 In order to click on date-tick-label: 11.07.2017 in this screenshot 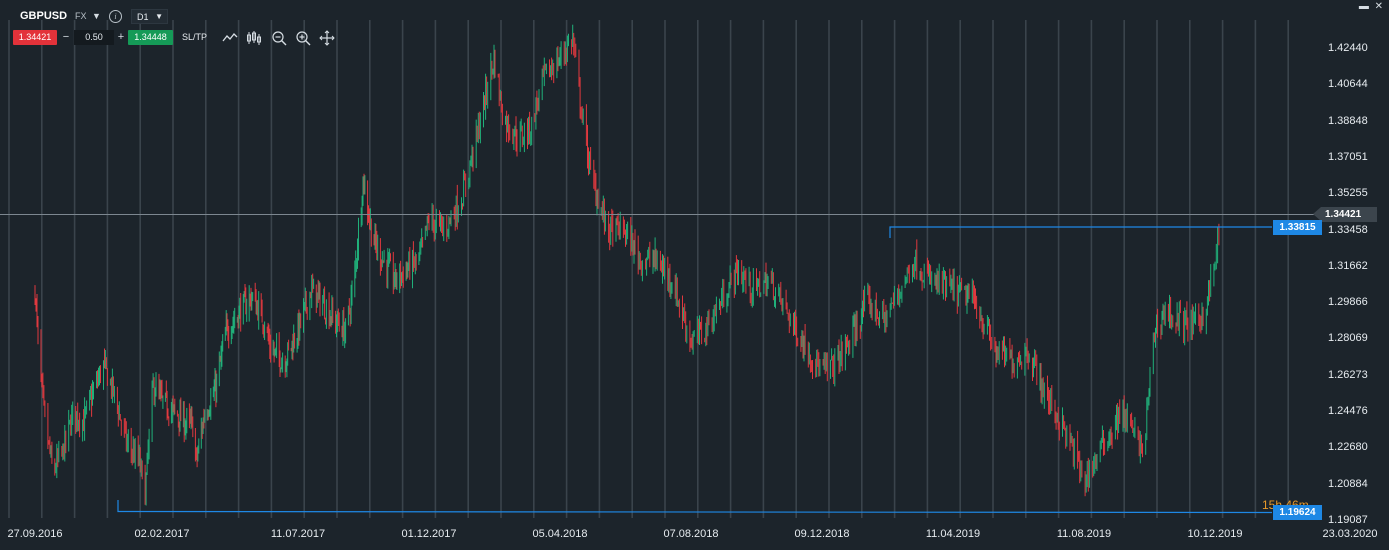, I will do `click(298, 534)`.